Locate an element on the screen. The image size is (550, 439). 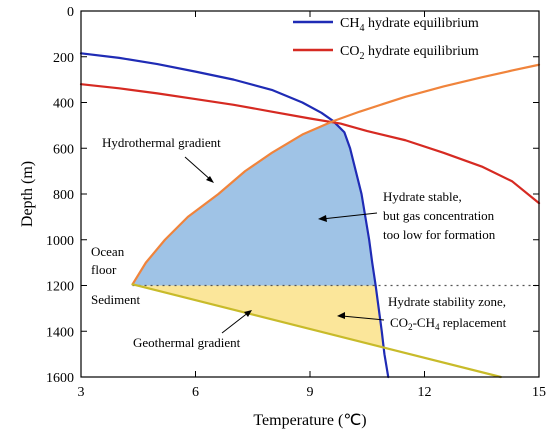
legend-label-ch4: CH4 hydrate equilibrium is located at coordinates (409, 25).